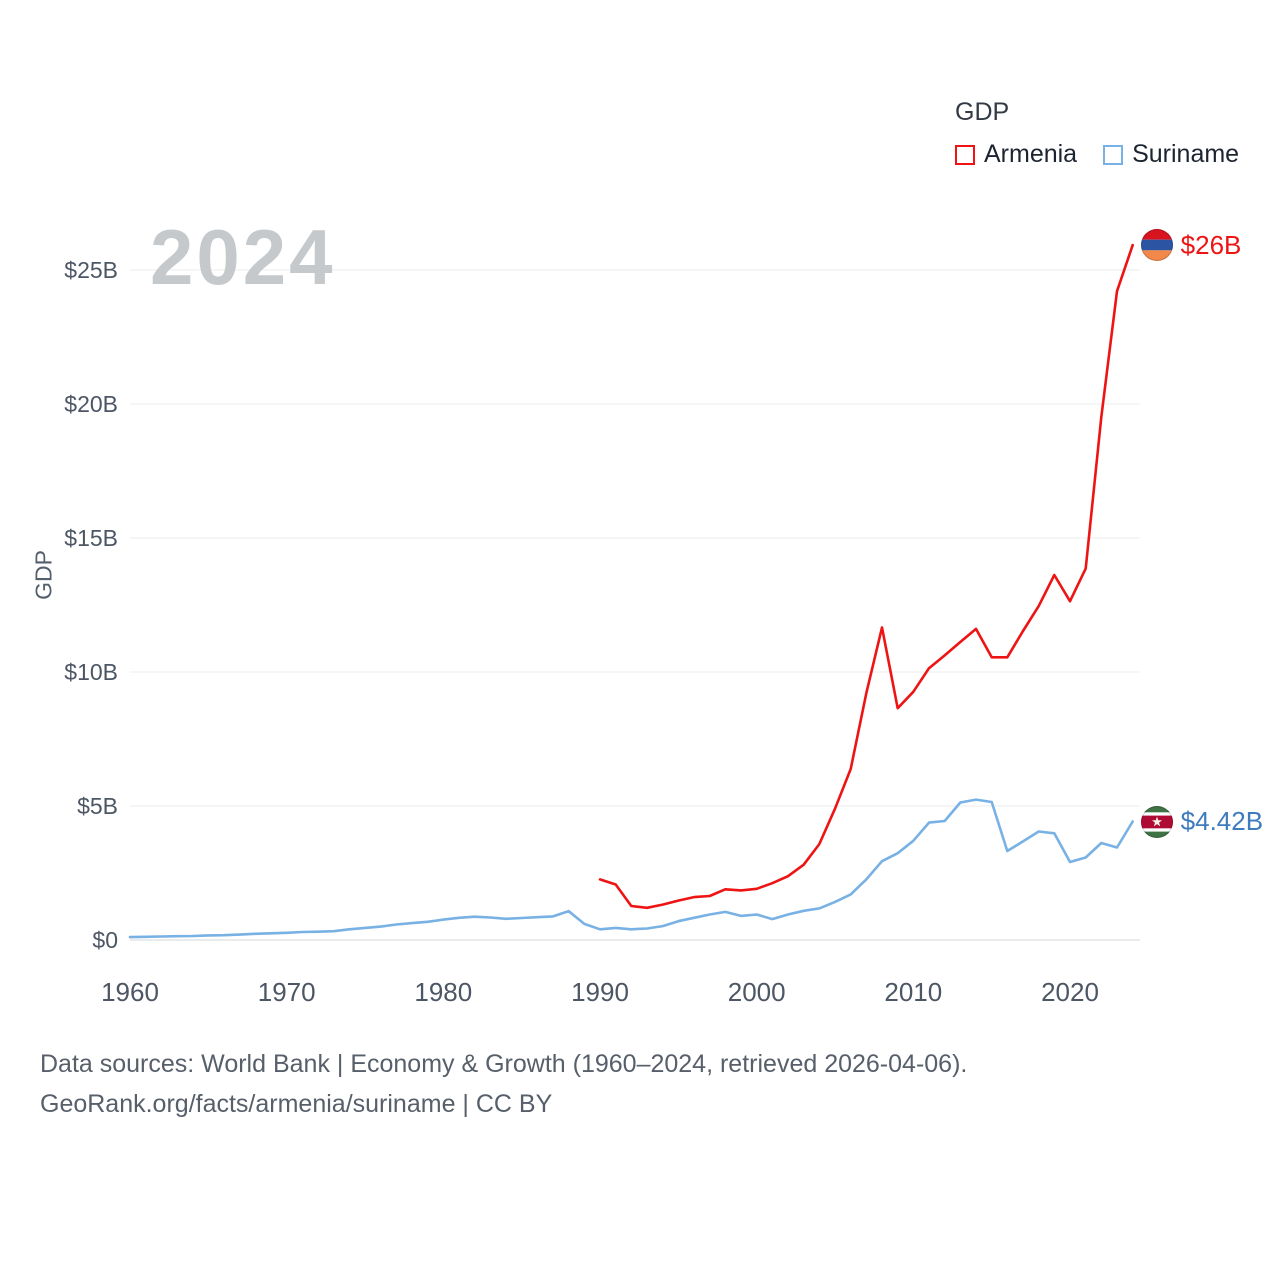  What do you see at coordinates (91, 270) in the screenshot?
I see `y-tick-label: $25B` at bounding box center [91, 270].